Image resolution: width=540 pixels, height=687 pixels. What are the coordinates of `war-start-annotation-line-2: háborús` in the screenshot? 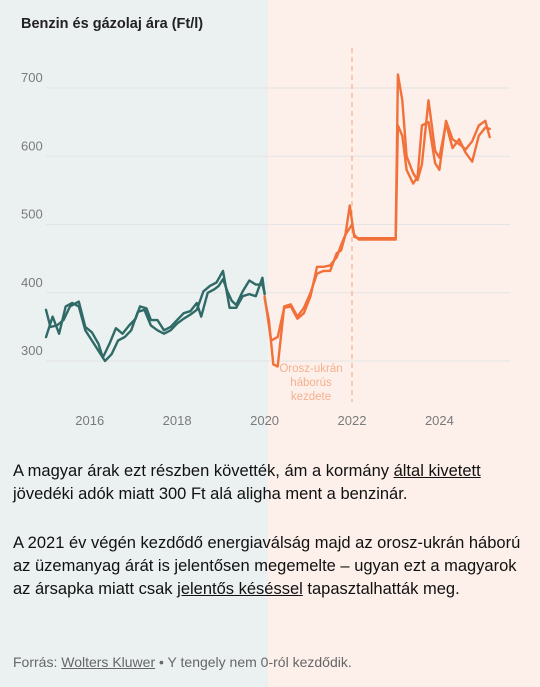 It's located at (311, 383).